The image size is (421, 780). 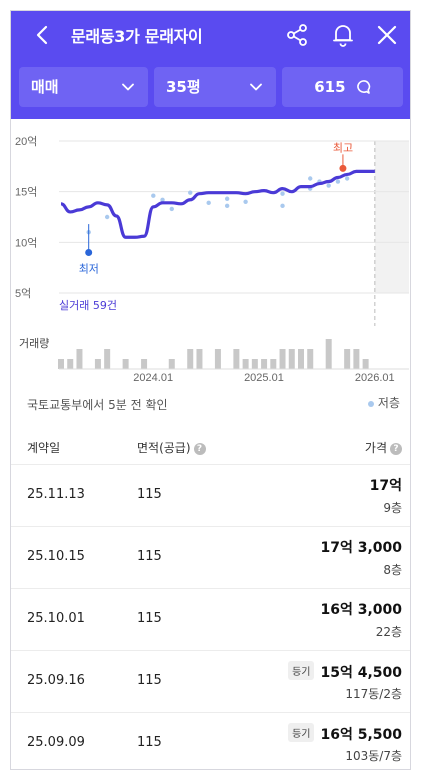 I want to click on row-floor: 103동/7층, so click(x=373, y=756).